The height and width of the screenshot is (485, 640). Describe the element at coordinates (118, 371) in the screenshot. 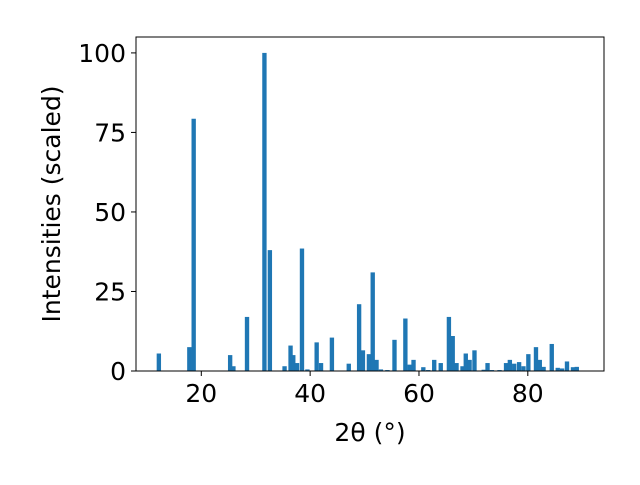

I see `y-tick-label: 0` at that location.